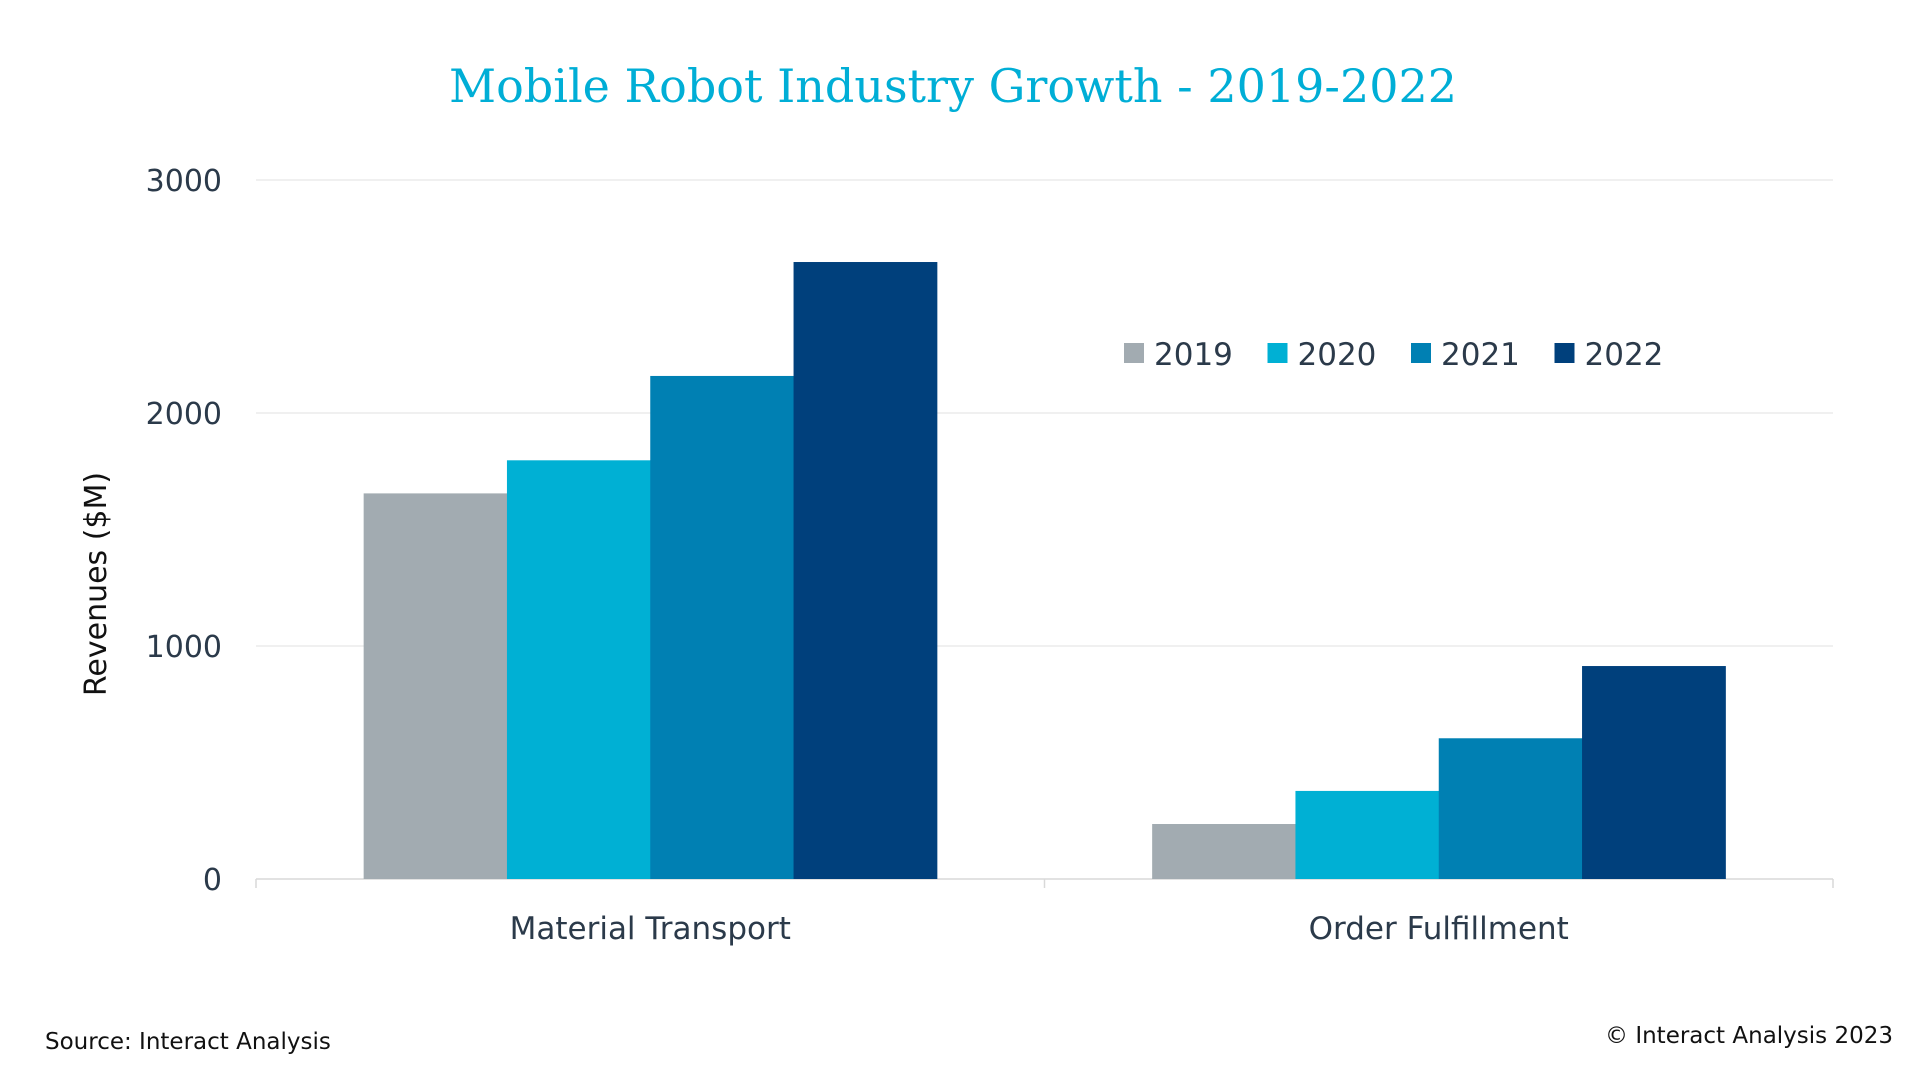 This screenshot has width=1920, height=1080. I want to click on y-tick-label: 0, so click(212, 880).